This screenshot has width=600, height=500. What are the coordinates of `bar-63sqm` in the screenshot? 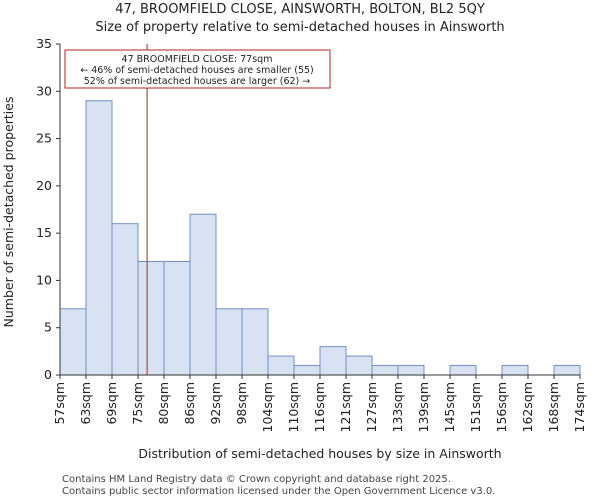 It's located at (99, 238).